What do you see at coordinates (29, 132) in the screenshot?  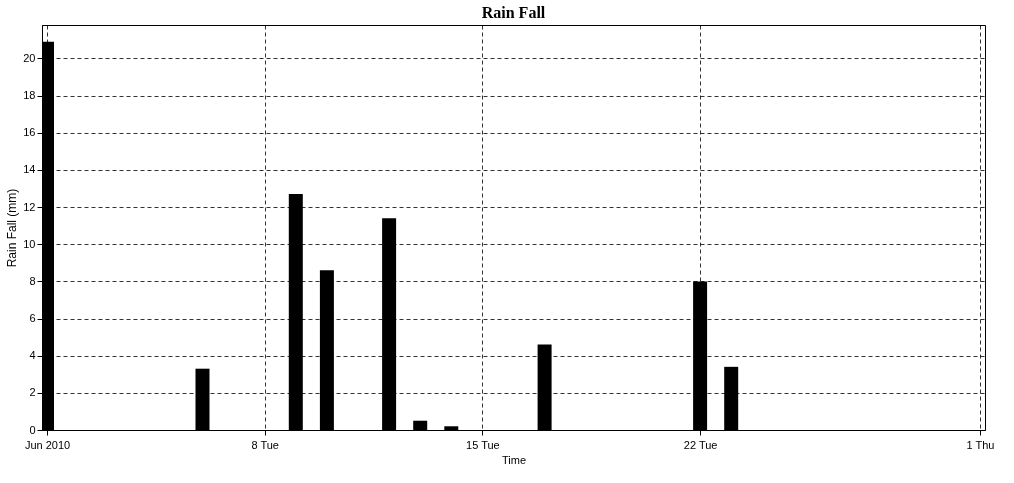 I see `y-tick-label: 16` at bounding box center [29, 132].